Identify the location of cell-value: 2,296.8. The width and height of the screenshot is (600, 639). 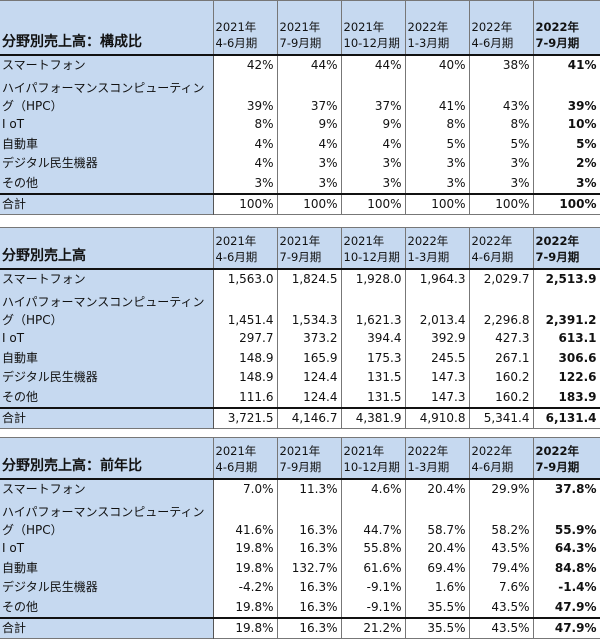
(500, 309).